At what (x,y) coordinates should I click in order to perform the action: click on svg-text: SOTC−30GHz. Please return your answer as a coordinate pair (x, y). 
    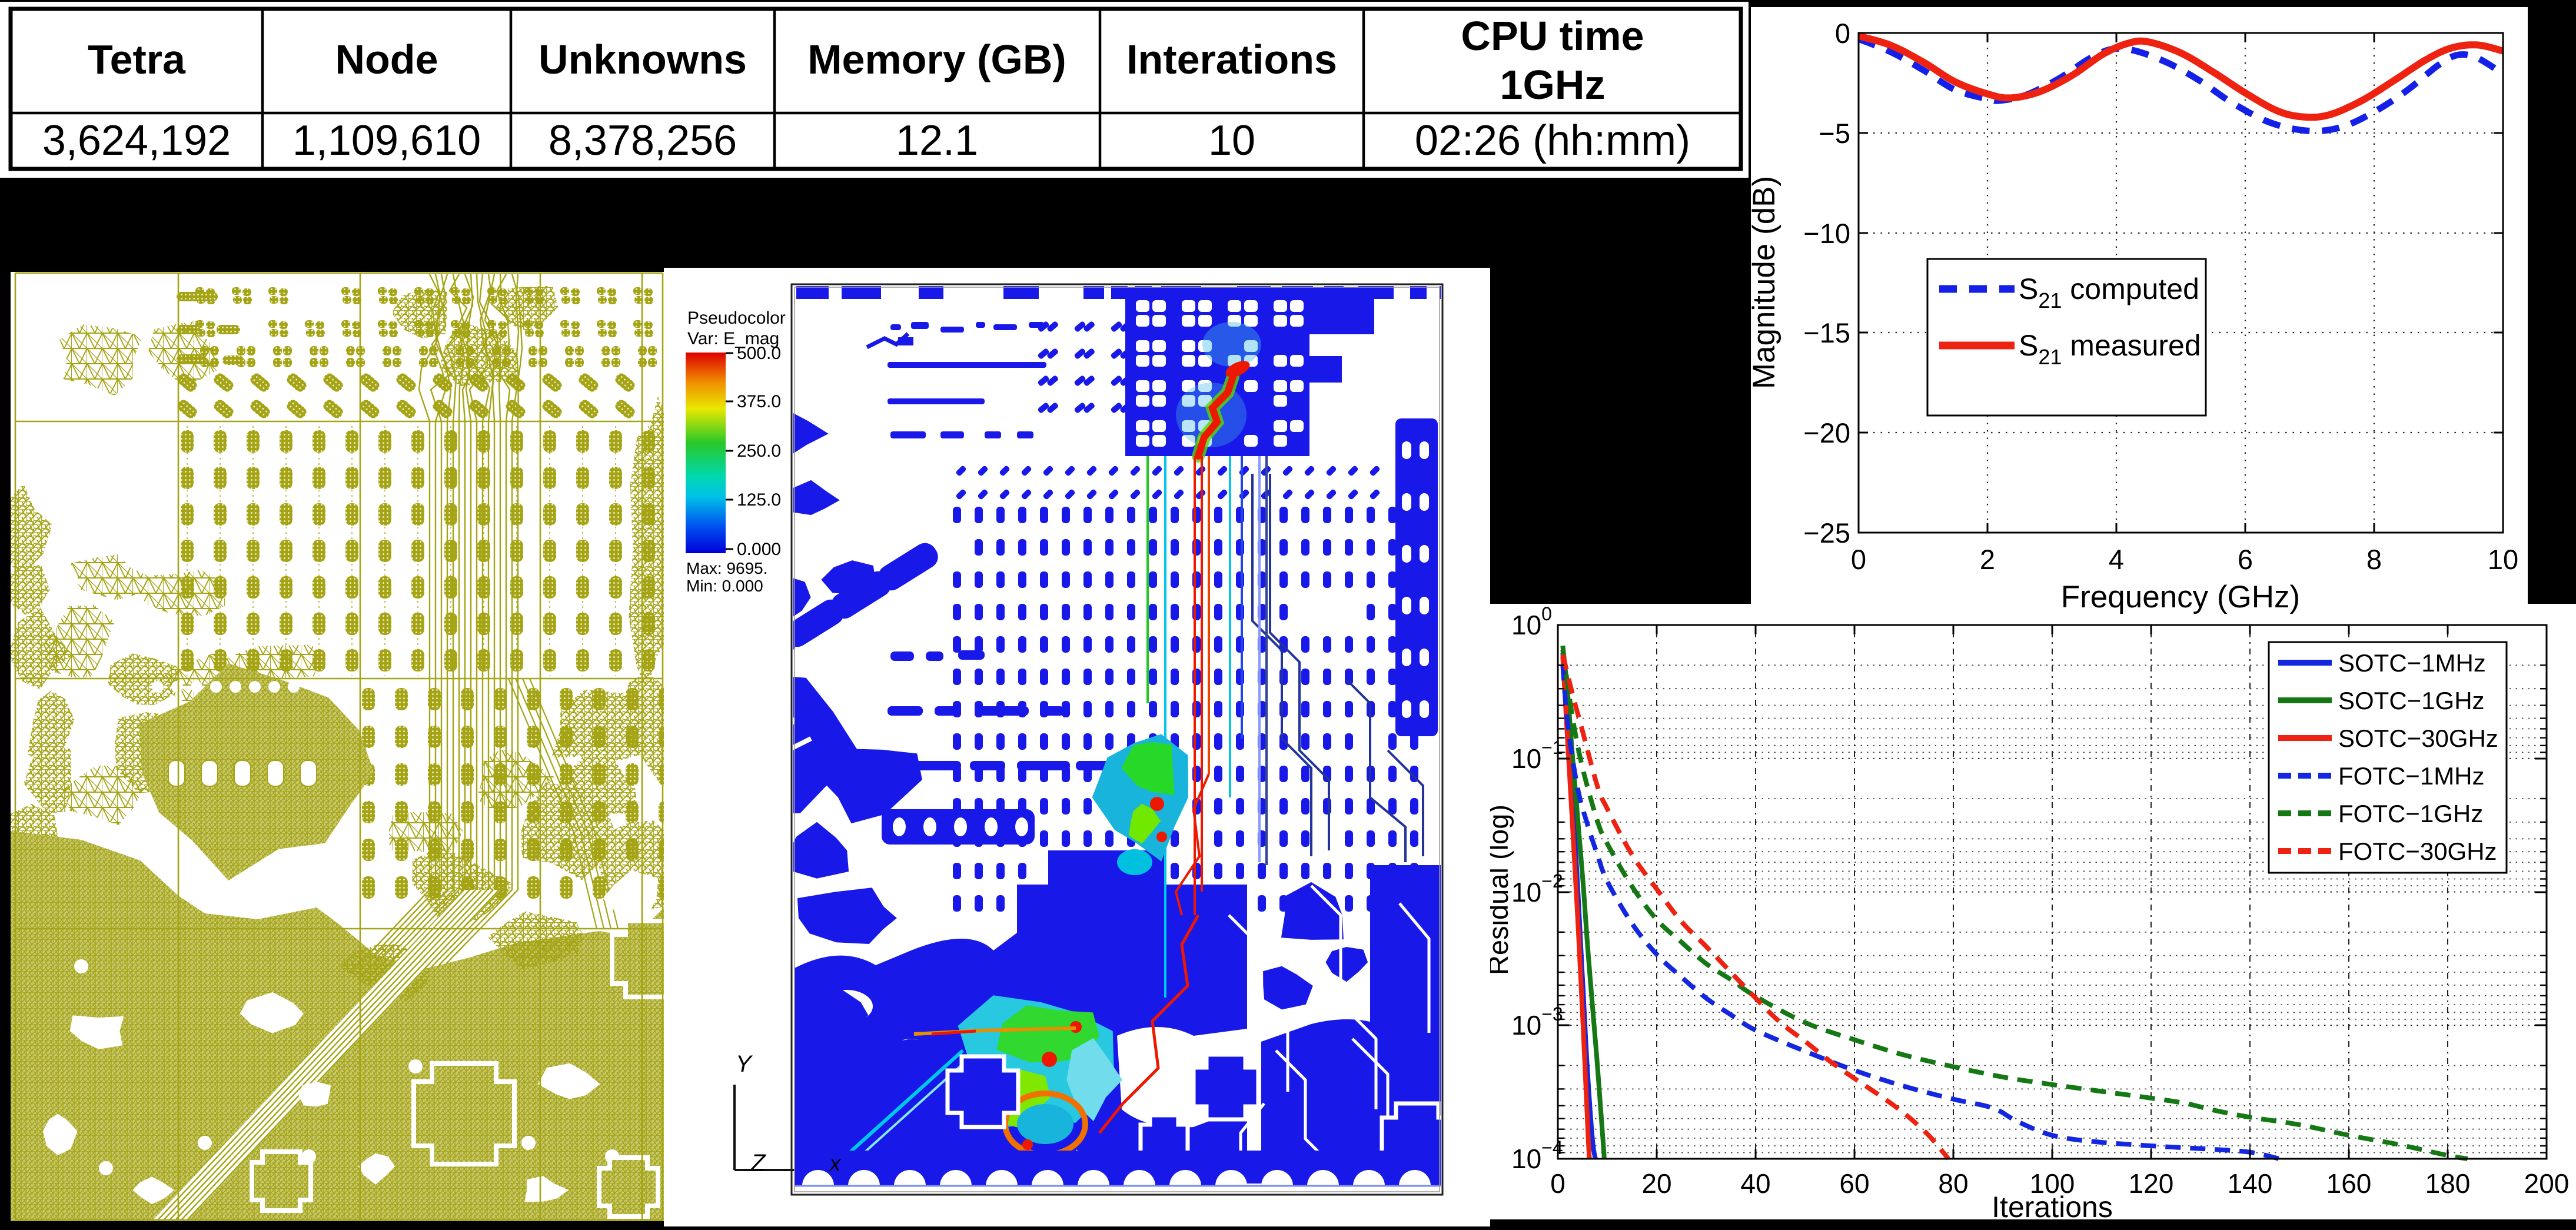
    Looking at the image, I should click on (2418, 738).